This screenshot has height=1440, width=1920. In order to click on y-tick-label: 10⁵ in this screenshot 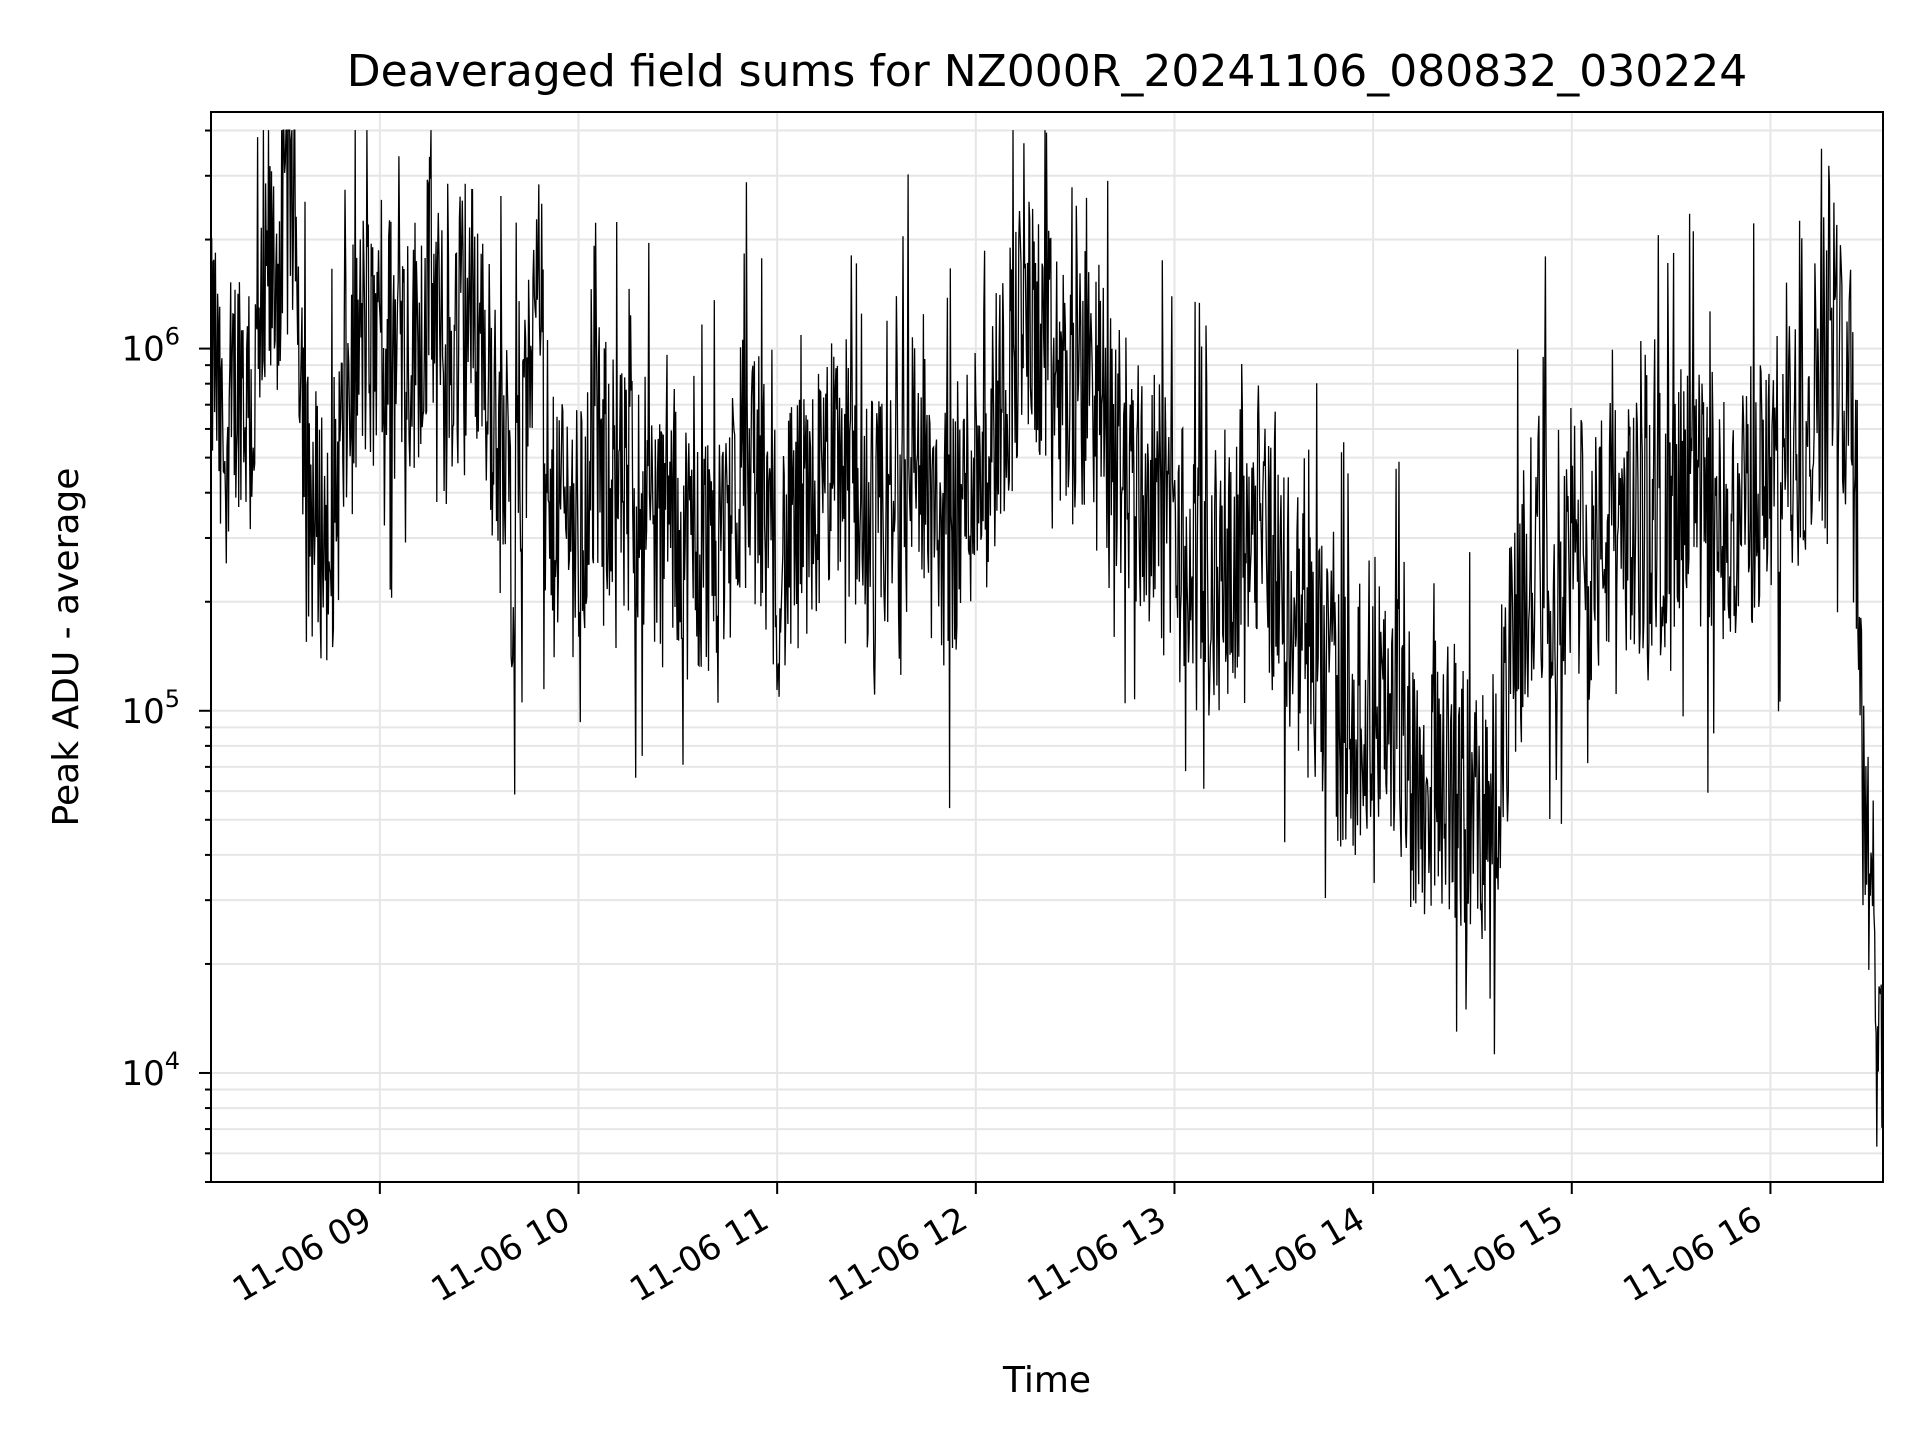, I will do `click(150, 708)`.